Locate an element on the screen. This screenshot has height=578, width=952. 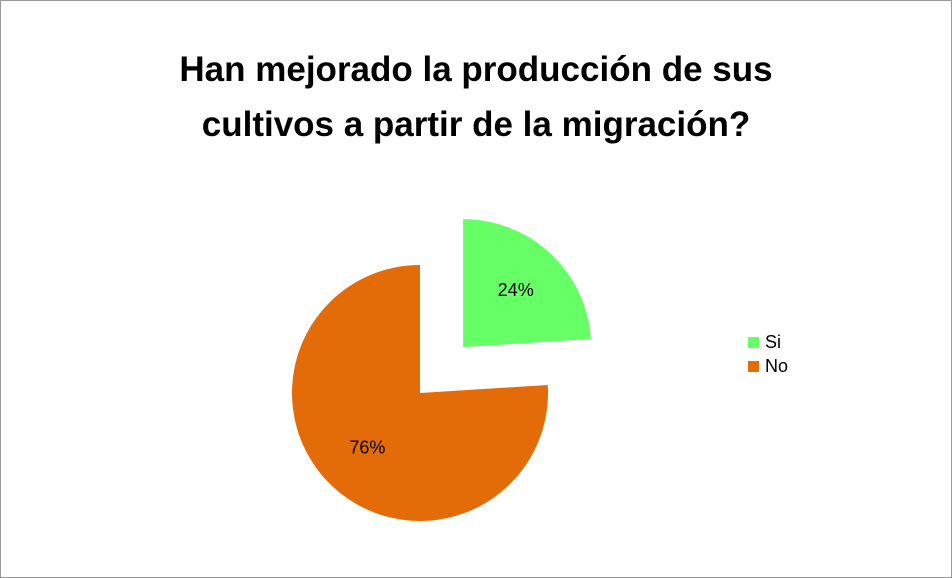
data-label: 76% is located at coordinates (367, 448).